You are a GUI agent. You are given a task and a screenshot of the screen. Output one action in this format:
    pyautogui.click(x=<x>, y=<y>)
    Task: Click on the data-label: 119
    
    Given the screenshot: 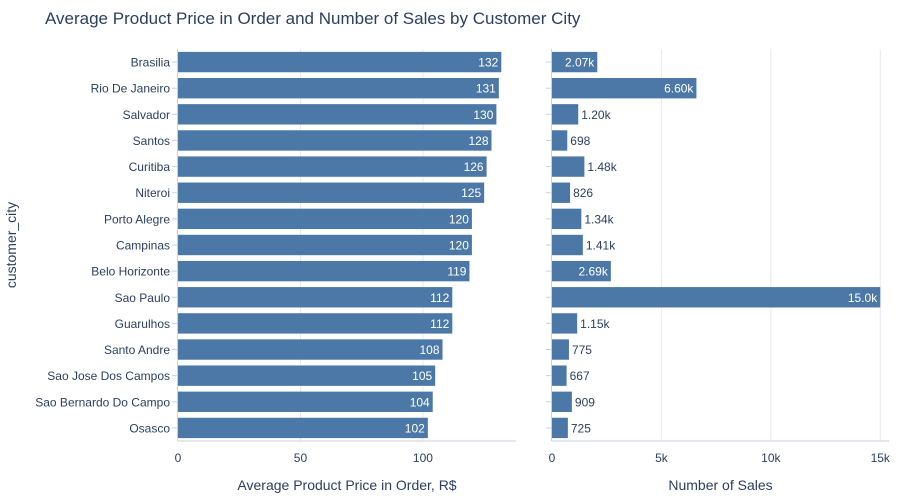 What is the action you would take?
    pyautogui.click(x=456, y=272)
    